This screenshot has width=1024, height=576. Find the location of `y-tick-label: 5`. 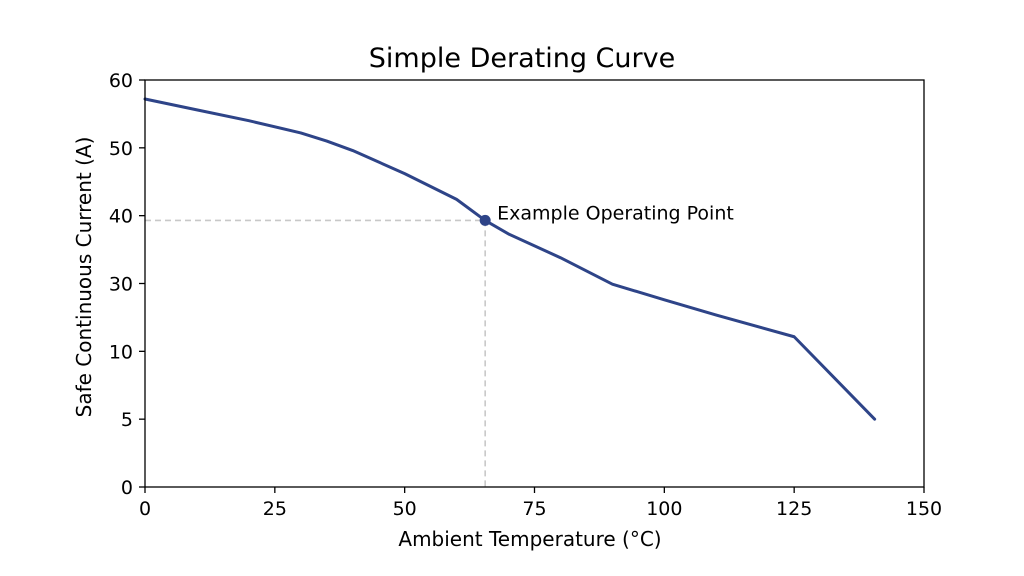

y-tick-label: 5 is located at coordinates (127, 420).